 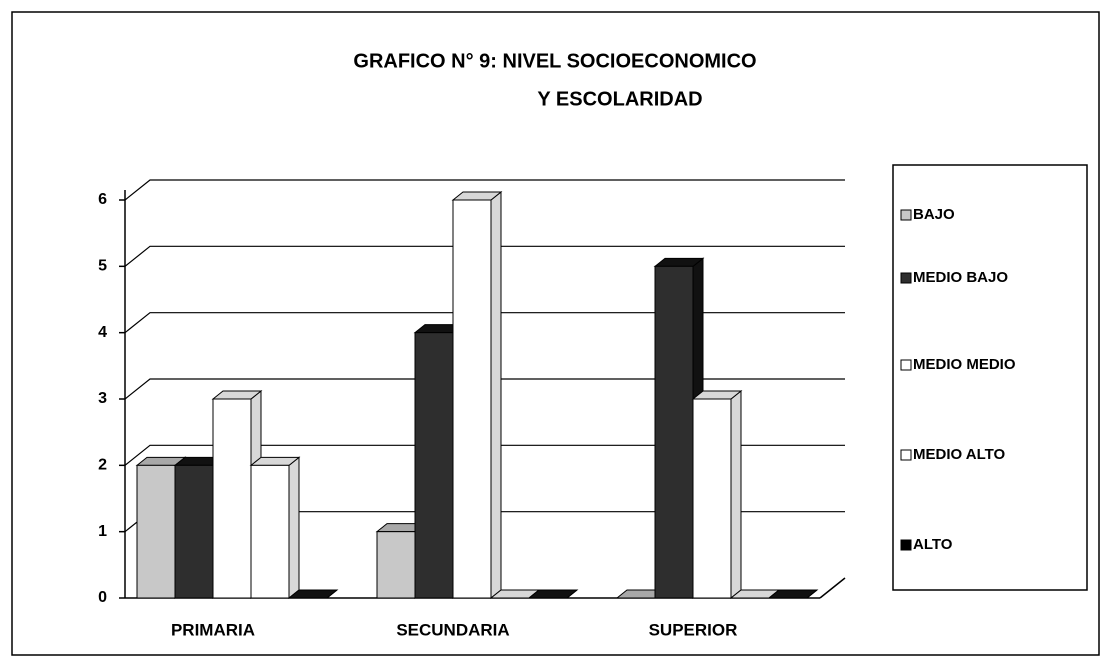 I want to click on legend-label: BAJO, so click(x=934, y=214).